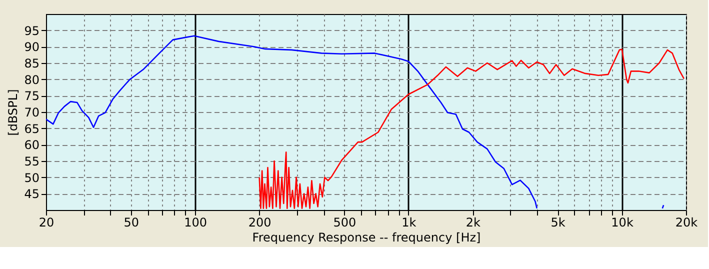 Image resolution: width=709 pixels, height=269 pixels. What do you see at coordinates (32, 79) in the screenshot?
I see `y-tick-label: 80` at bounding box center [32, 79].